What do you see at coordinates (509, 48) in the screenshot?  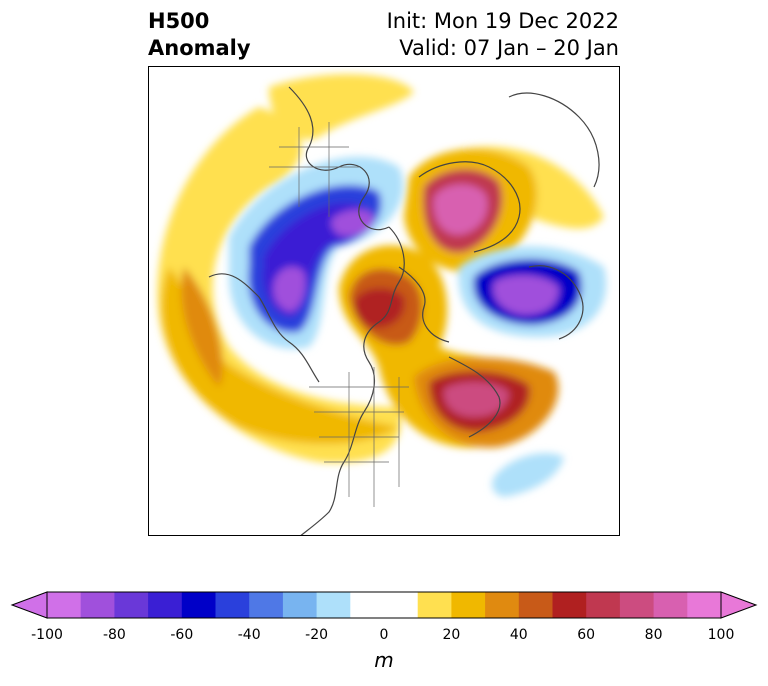 I see `valid-range: Valid: 07 Jan – 20 Jan` at bounding box center [509, 48].